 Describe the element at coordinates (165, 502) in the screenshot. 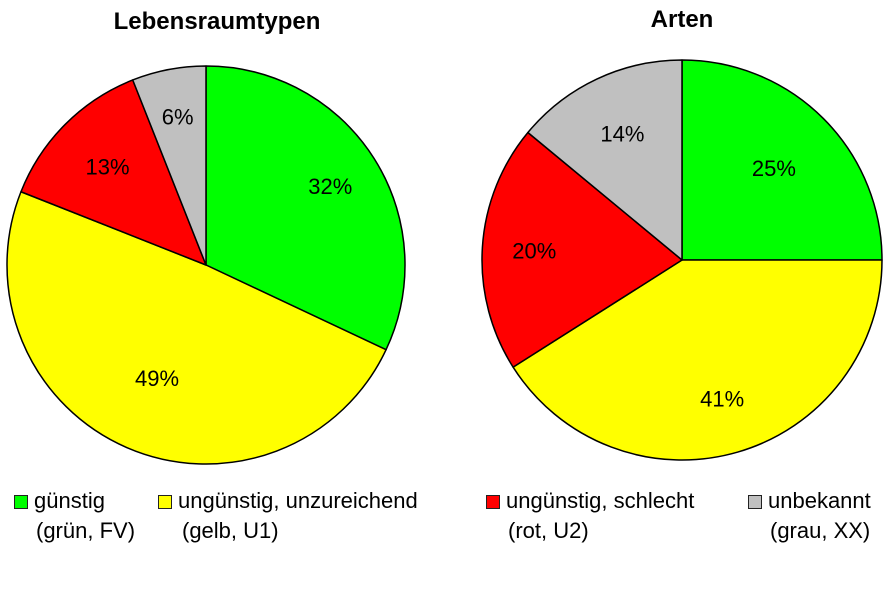

I see `legend-swatch-yellow` at that location.